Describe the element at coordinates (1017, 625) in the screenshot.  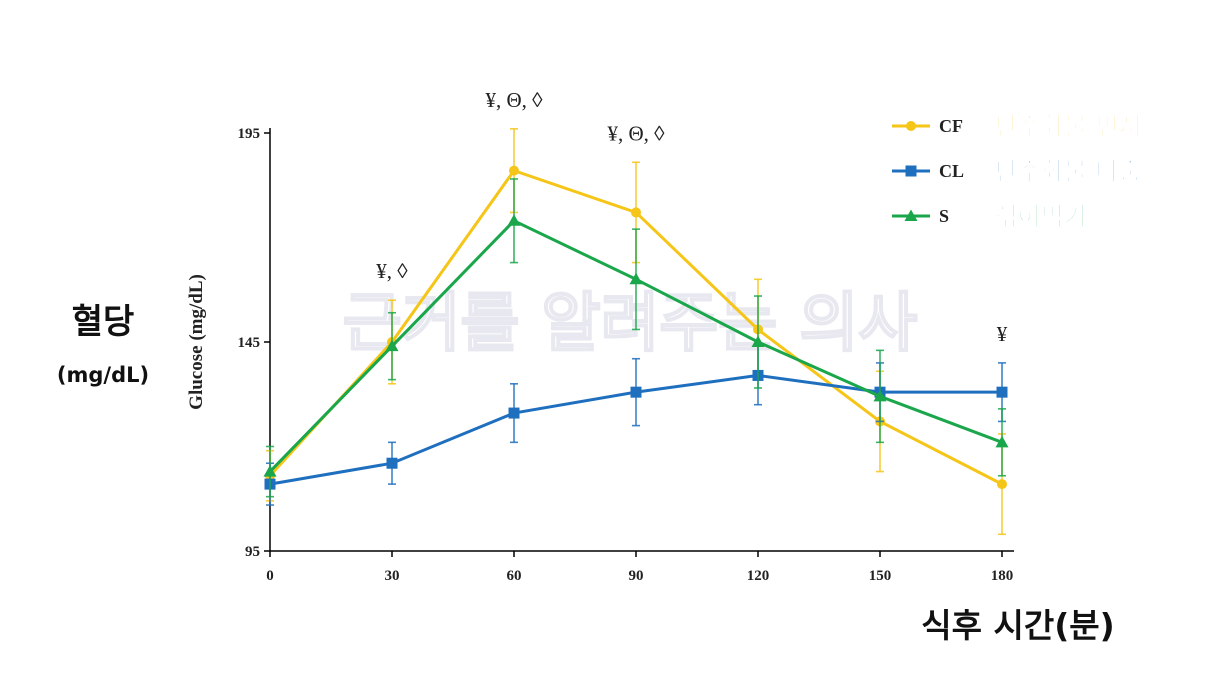
I see `x-axis-label: 식후 시간(분)` at that location.